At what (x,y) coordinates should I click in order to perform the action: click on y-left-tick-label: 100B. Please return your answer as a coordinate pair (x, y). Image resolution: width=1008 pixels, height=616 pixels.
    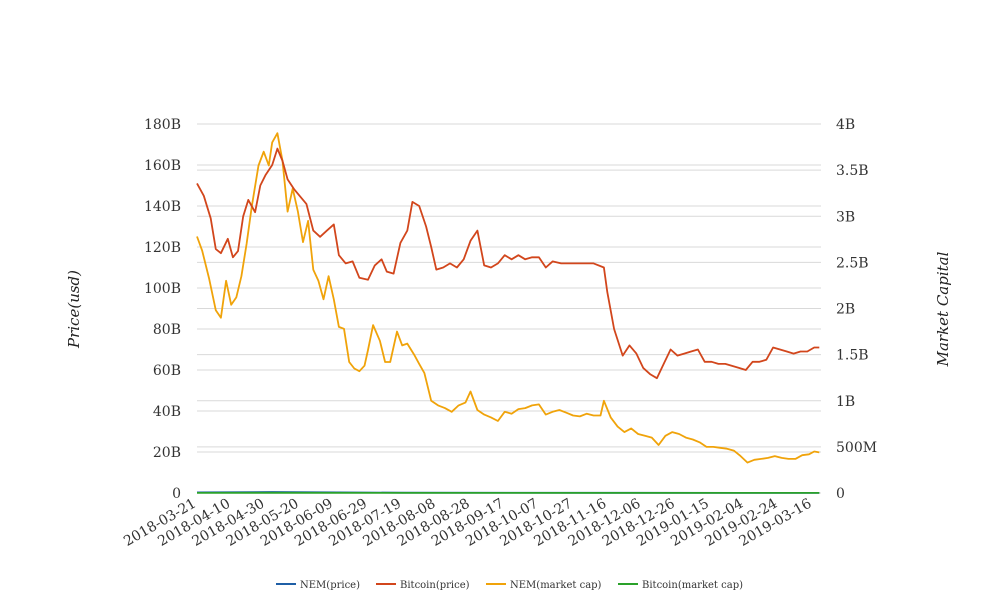
    Looking at the image, I should click on (162, 289).